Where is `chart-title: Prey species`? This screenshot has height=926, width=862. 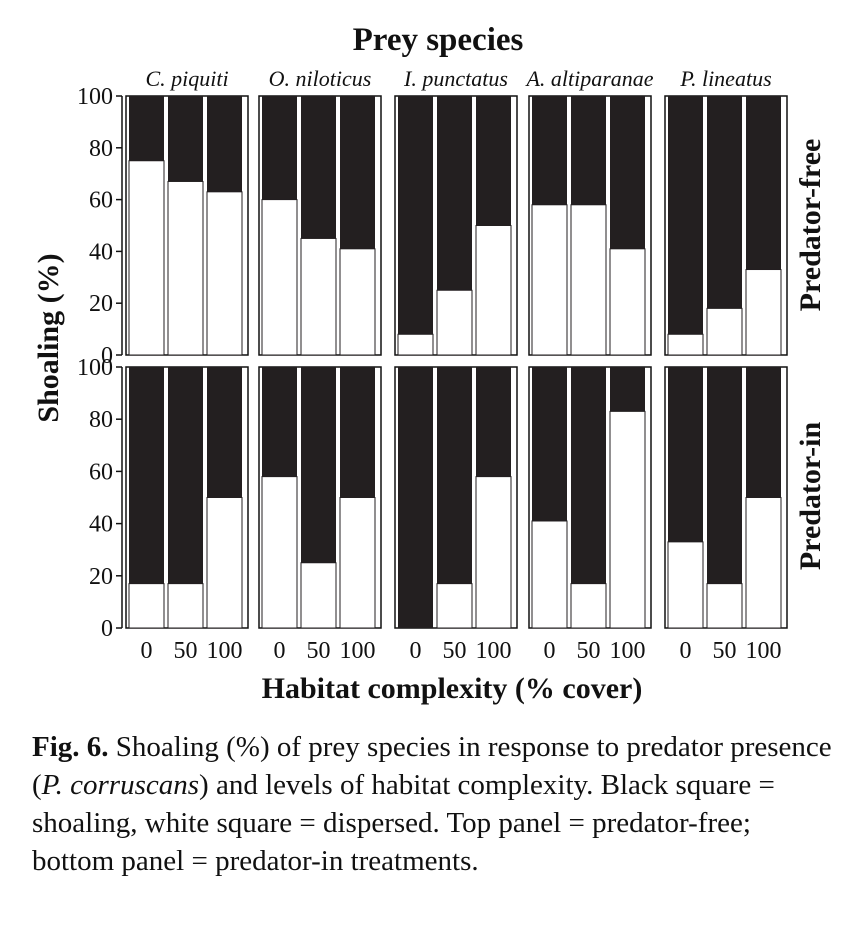 chart-title: Prey species is located at coordinates (438, 40).